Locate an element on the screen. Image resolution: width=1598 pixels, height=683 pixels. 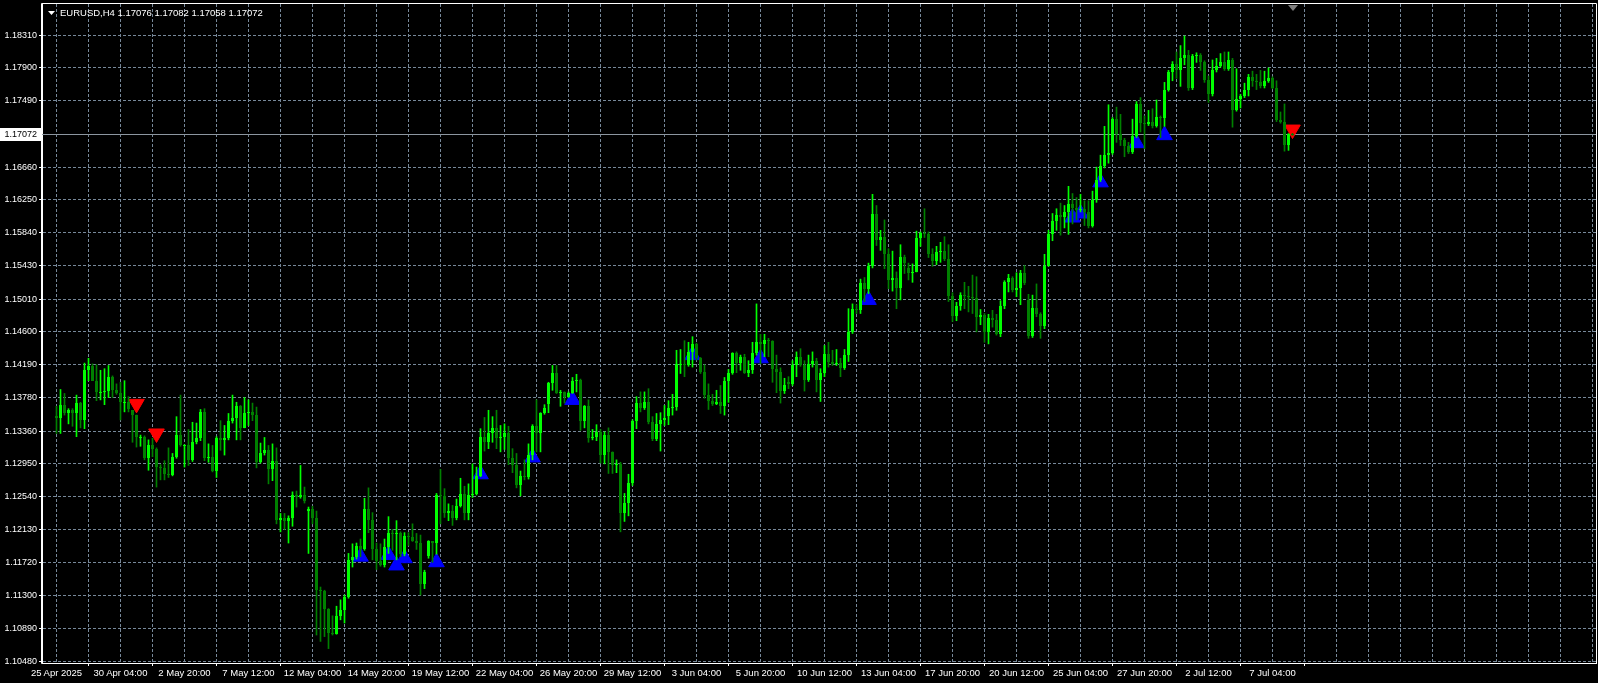
y-tick-label: 1.15430 is located at coordinates (20, 265).